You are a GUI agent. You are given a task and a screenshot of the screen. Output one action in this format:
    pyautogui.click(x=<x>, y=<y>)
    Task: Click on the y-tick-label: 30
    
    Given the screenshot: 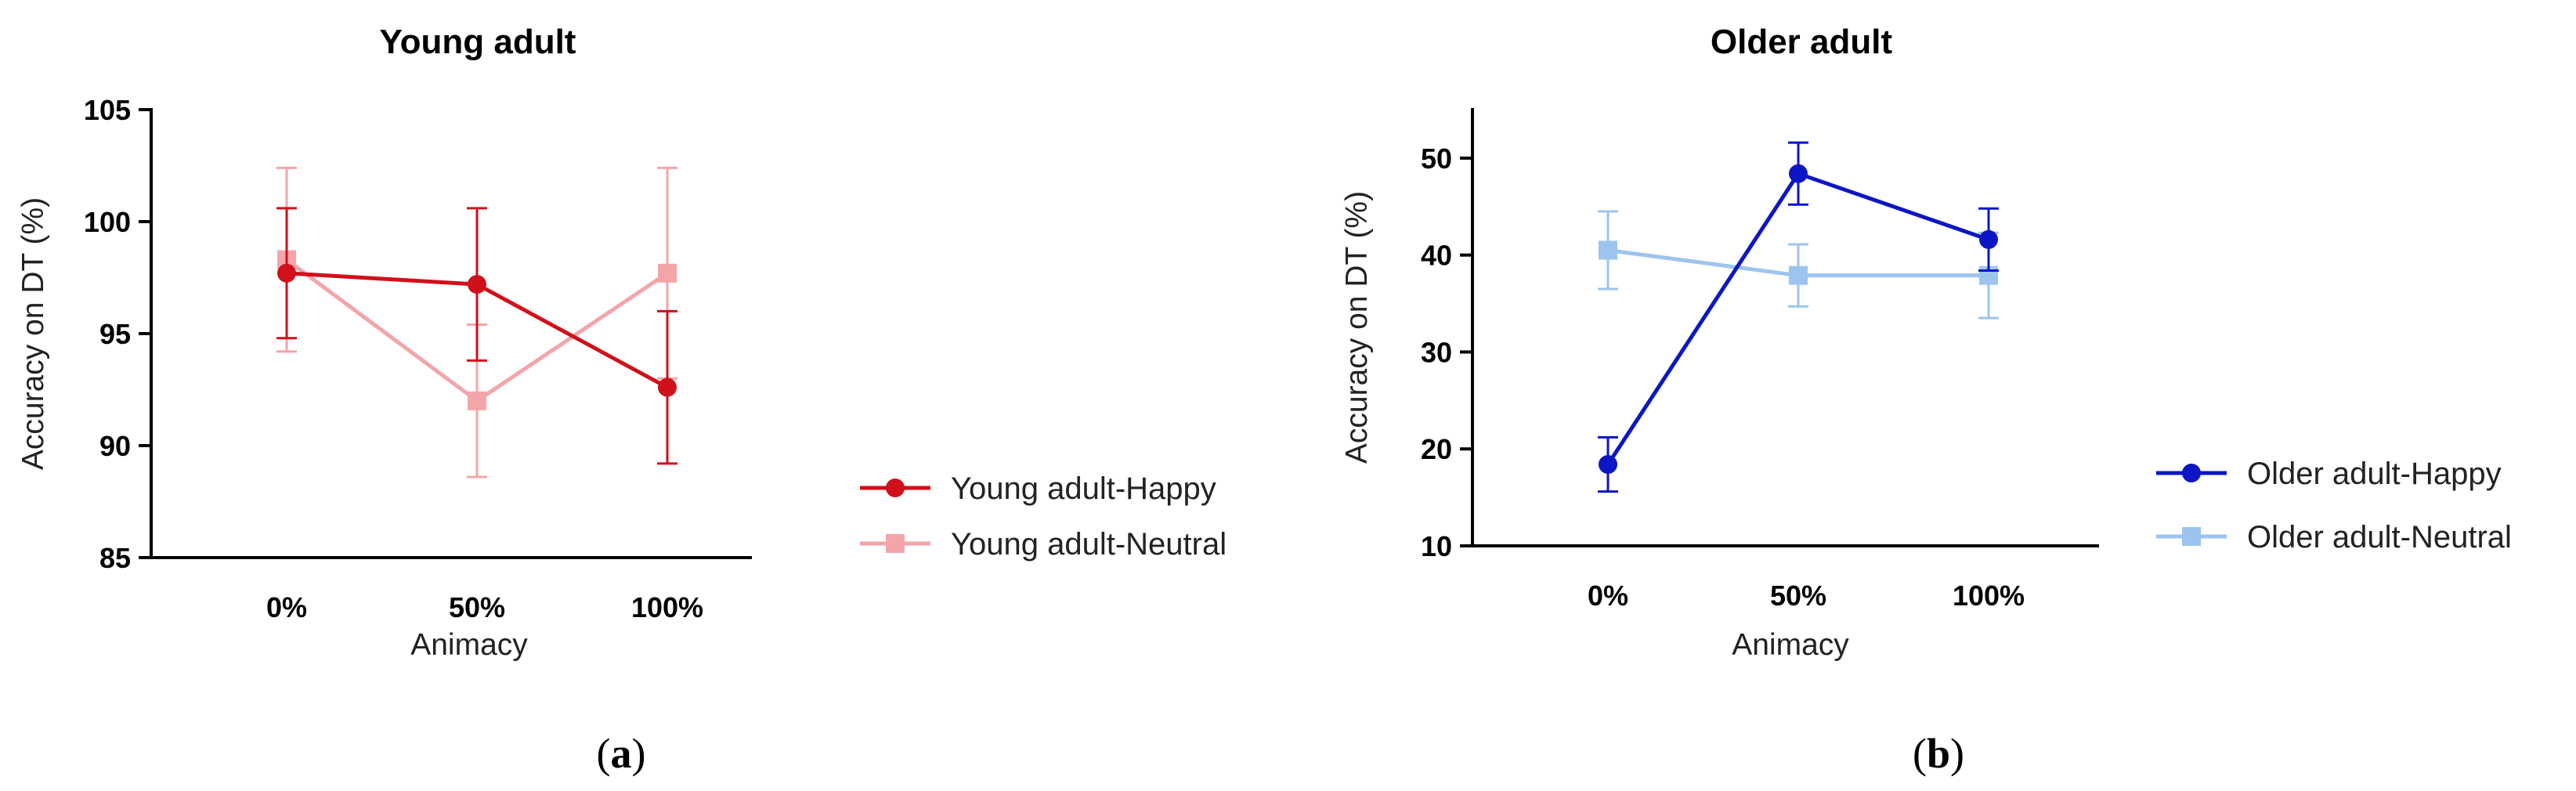 What is the action you would take?
    pyautogui.click(x=1436, y=352)
    